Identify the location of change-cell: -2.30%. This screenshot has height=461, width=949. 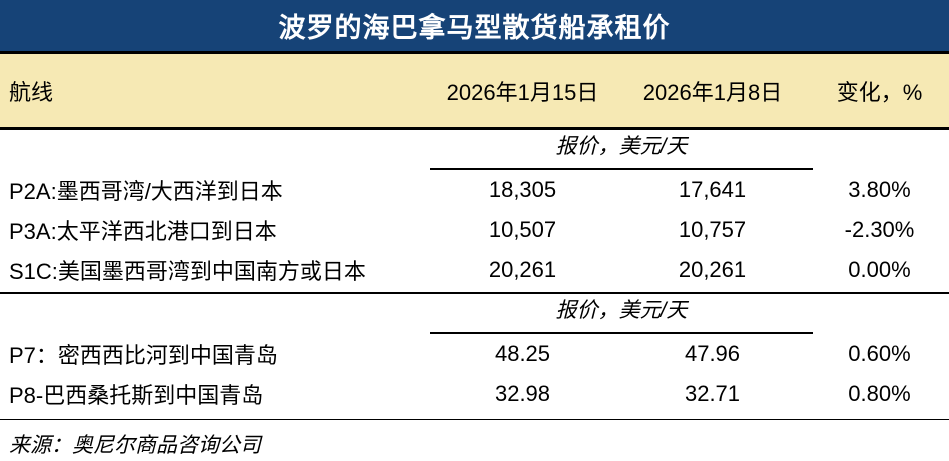
(879, 229).